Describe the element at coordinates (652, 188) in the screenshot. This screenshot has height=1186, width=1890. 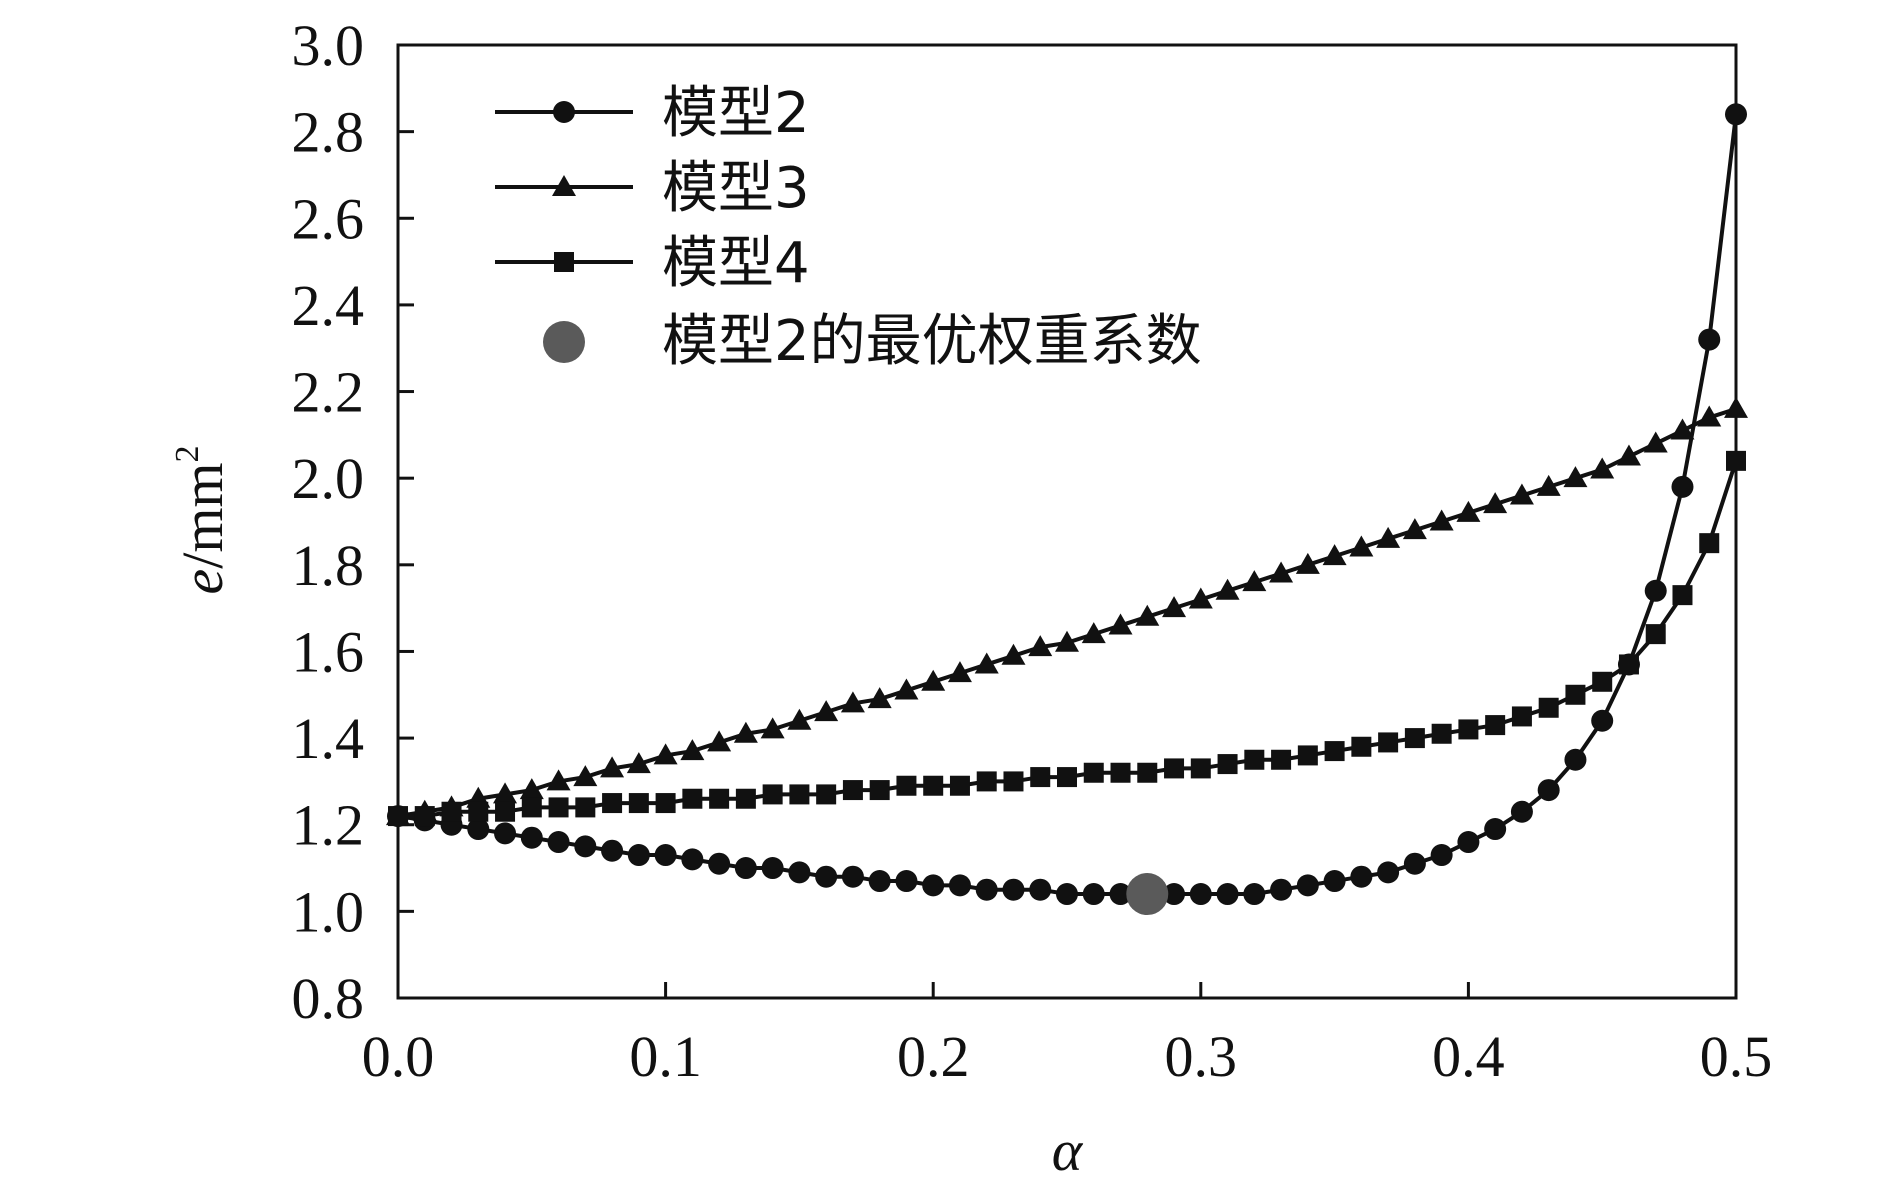
I see `legend-item: 模型3` at that location.